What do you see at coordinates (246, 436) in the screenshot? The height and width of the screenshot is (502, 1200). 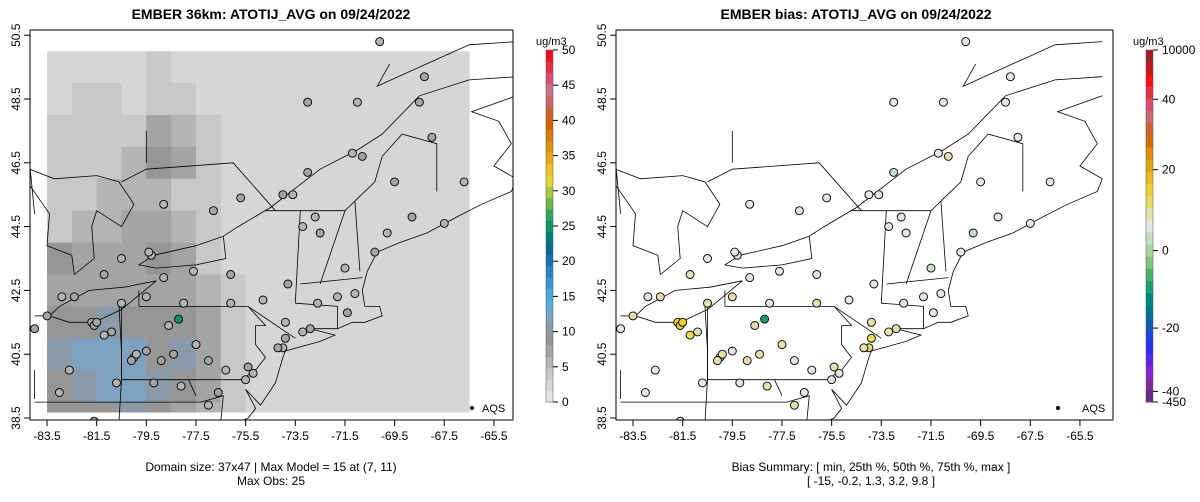 I see `x-tick-label: -75.5` at bounding box center [246, 436].